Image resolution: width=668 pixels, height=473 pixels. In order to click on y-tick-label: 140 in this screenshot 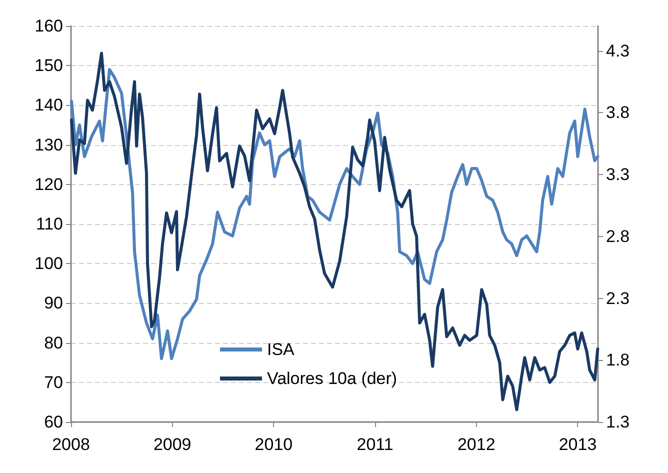, I will do `click(48, 105)`.